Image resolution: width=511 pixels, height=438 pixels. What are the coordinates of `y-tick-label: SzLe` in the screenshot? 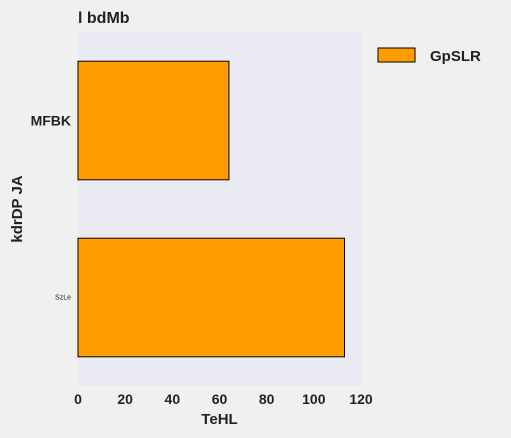 It's located at (63, 298).